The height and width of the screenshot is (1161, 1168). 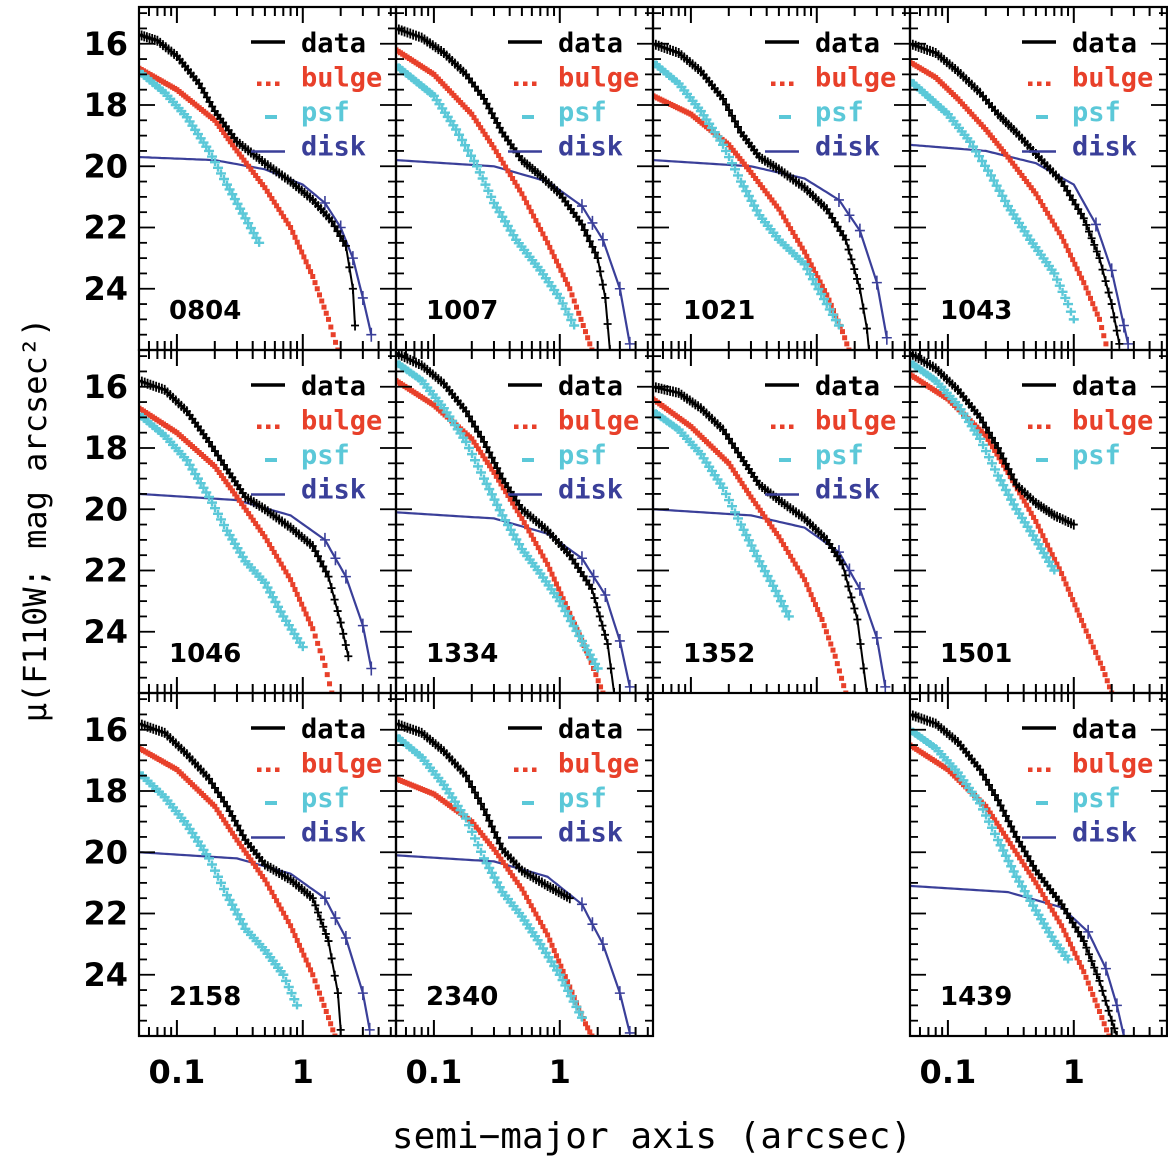 I want to click on disk-series-line, so click(x=256, y=245).